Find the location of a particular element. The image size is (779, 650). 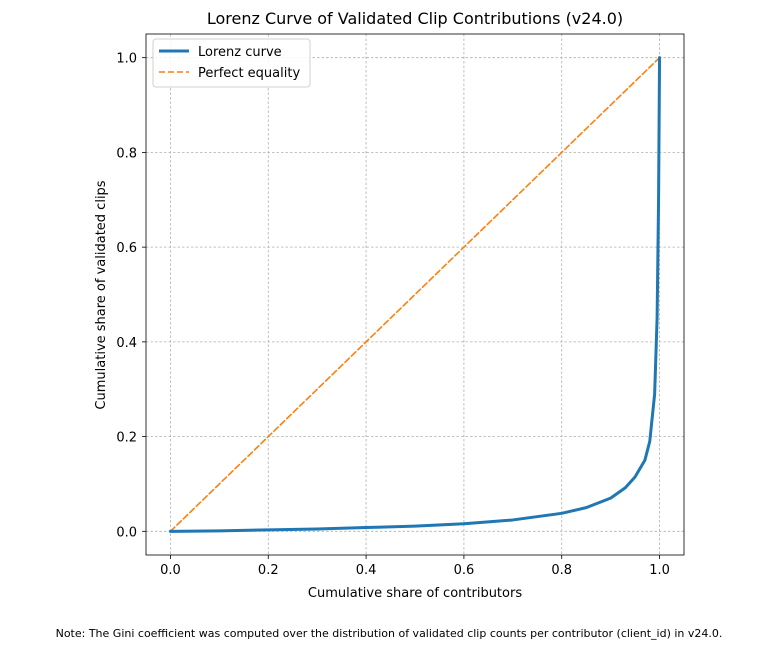

legend-label-equality: Perfect equality is located at coordinates (249, 73).